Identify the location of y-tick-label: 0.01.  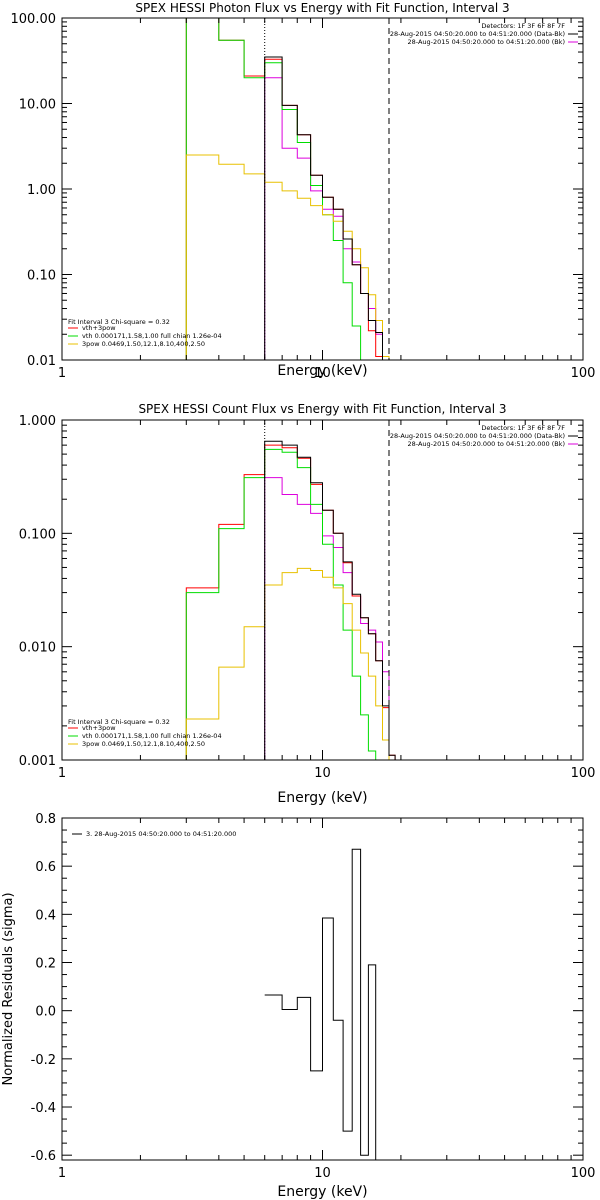
(41, 361).